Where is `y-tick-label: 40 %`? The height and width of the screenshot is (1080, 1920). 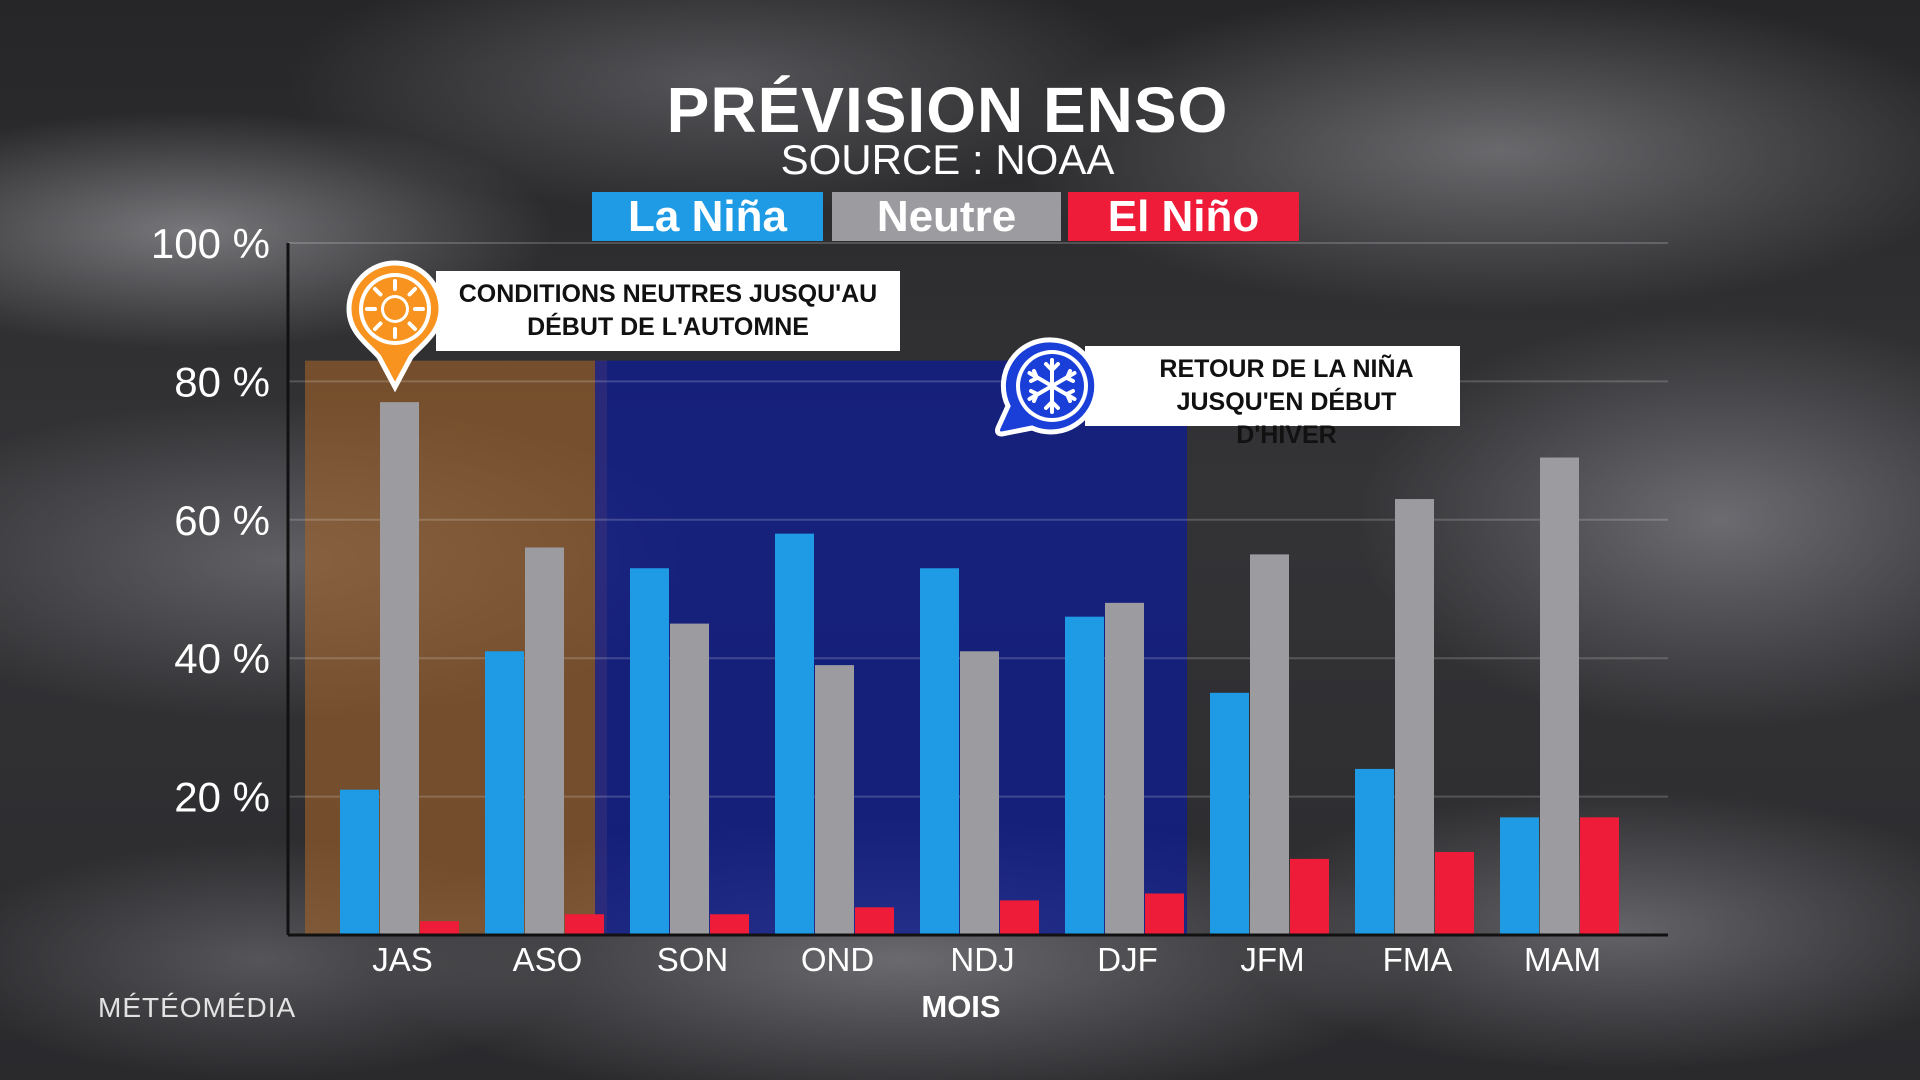 y-tick-label: 40 % is located at coordinates (222, 658).